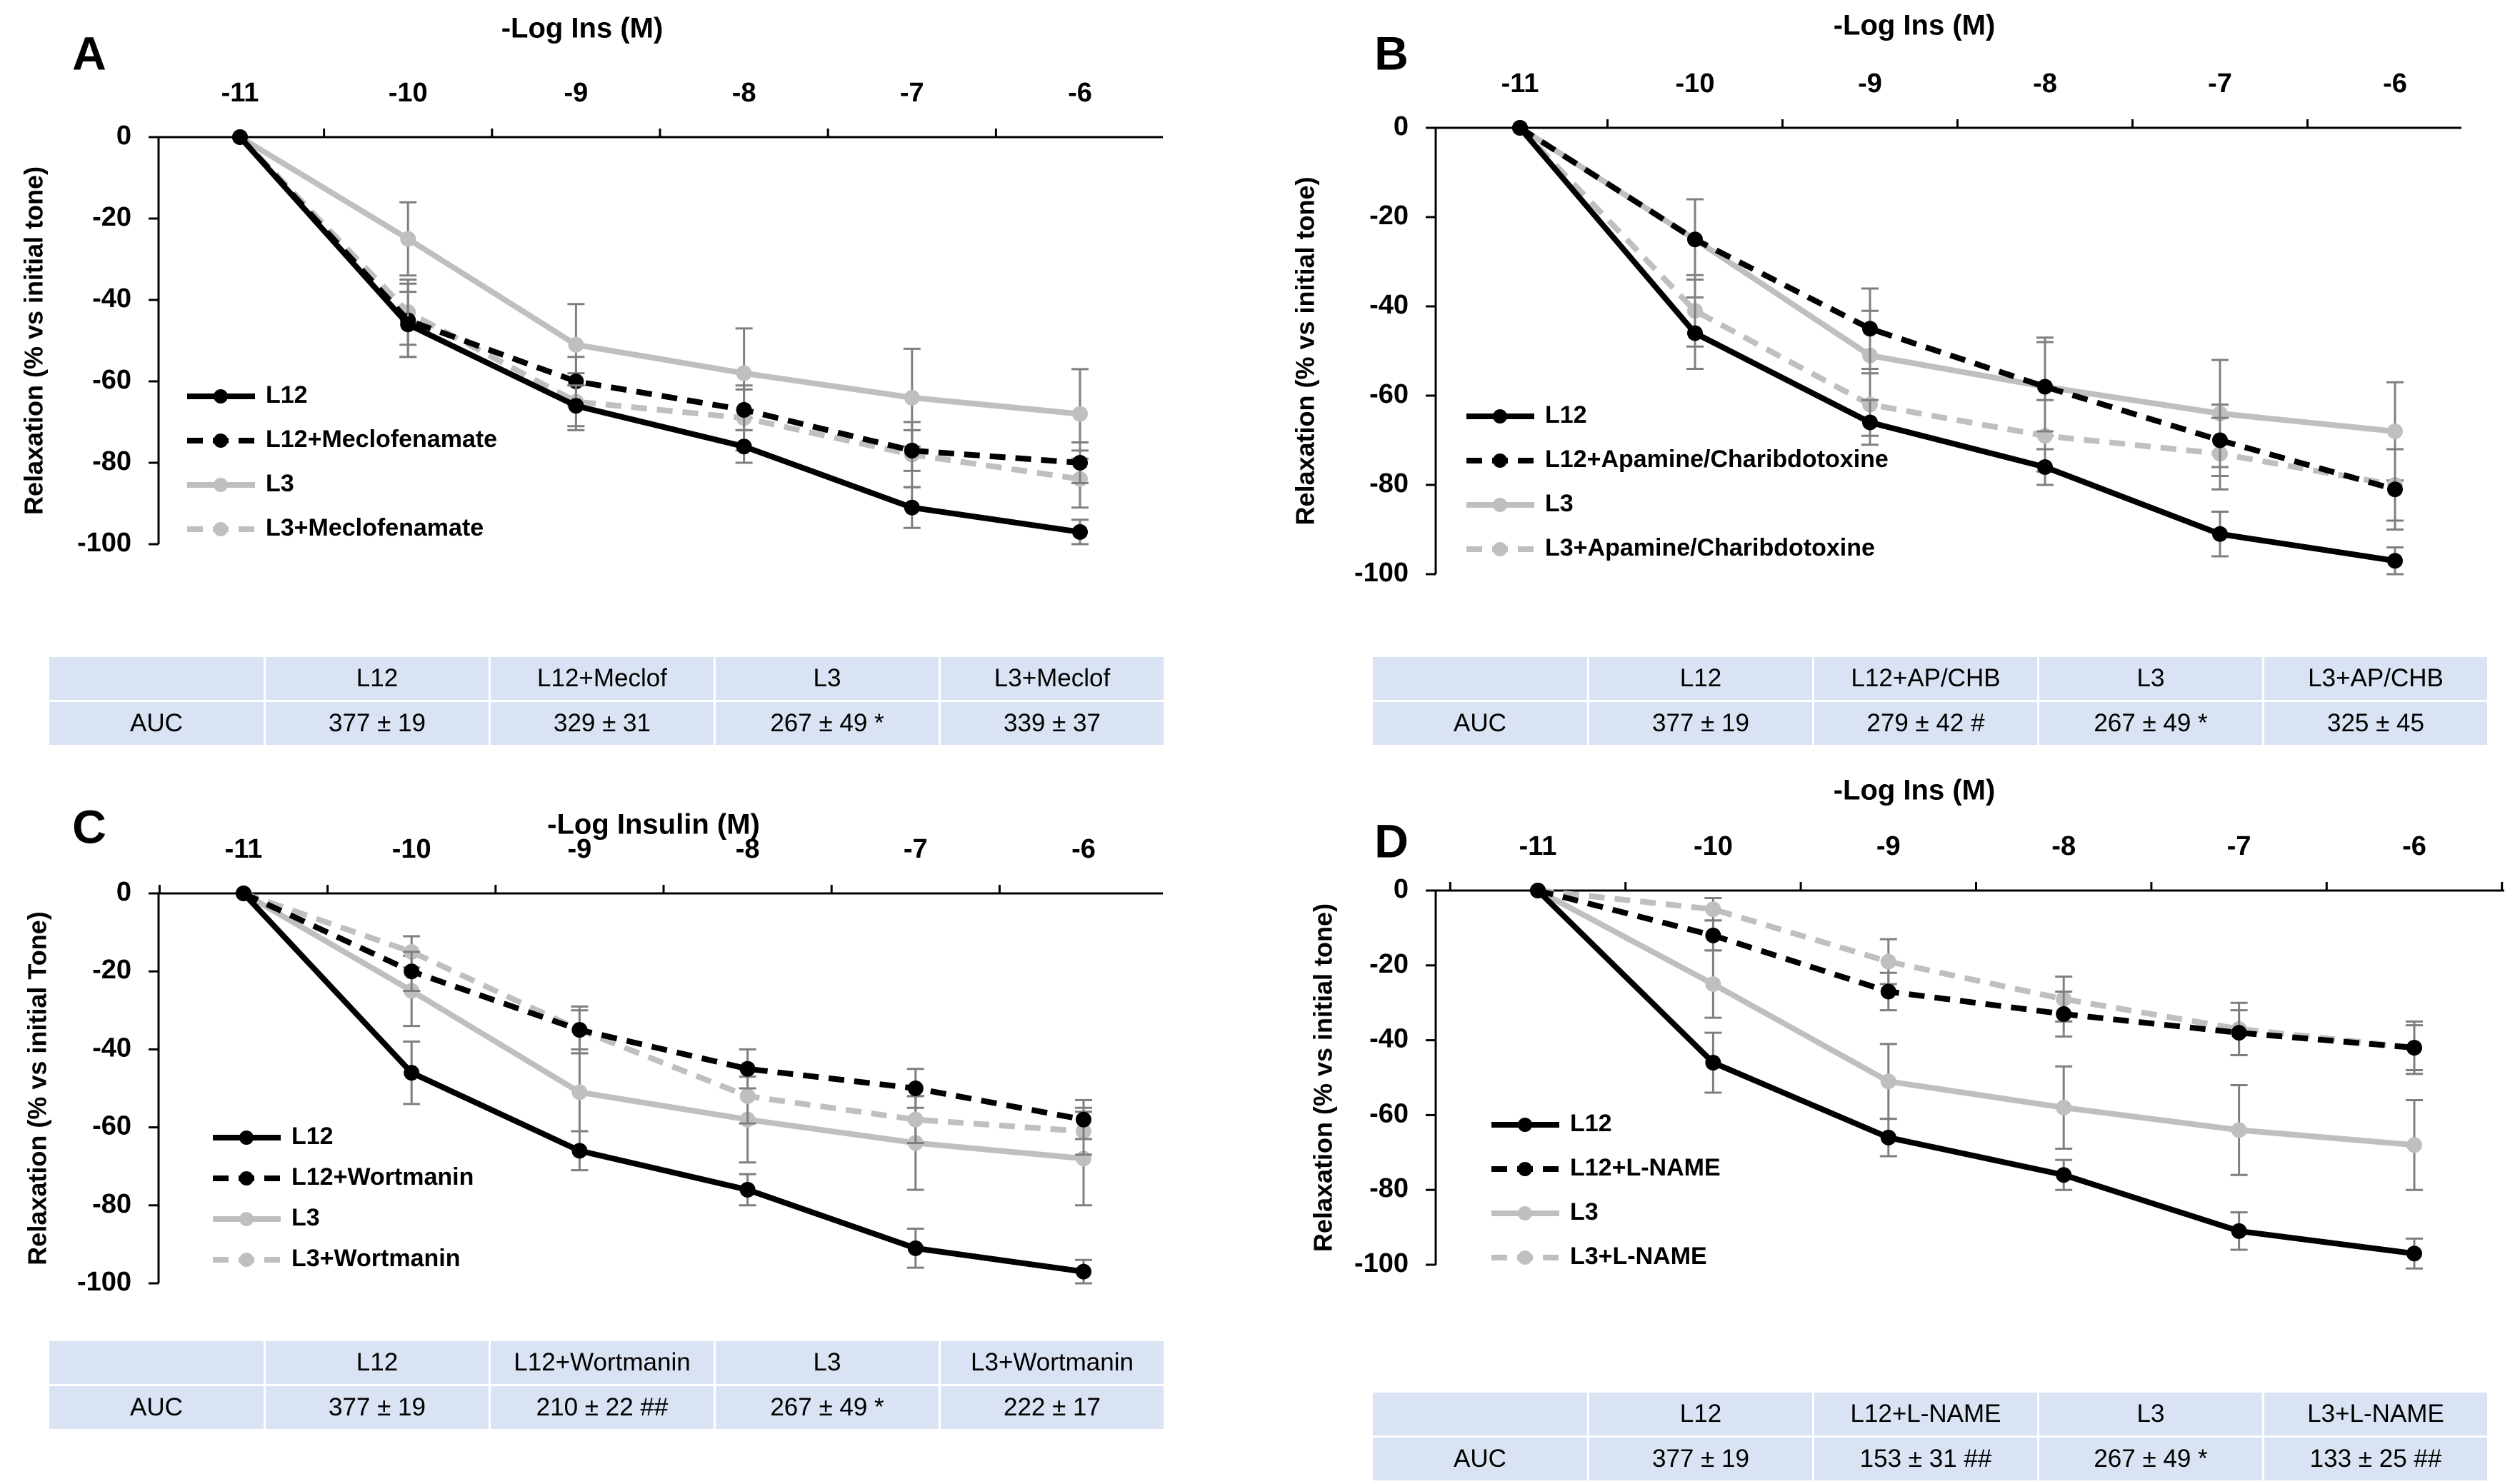 The image size is (2520, 1484). I want to click on y-tick-label: -60, so click(1389, 394).